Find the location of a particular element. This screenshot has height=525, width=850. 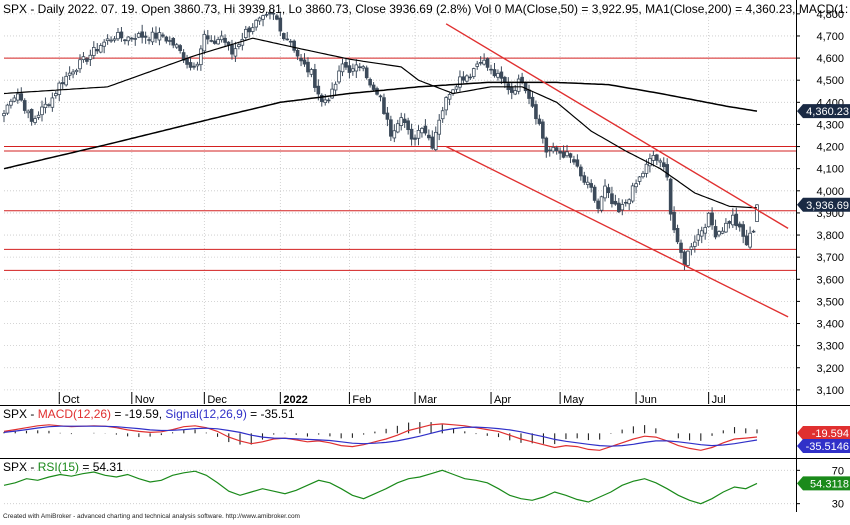

price-tick-label: 3,600 is located at coordinates (830, 280).